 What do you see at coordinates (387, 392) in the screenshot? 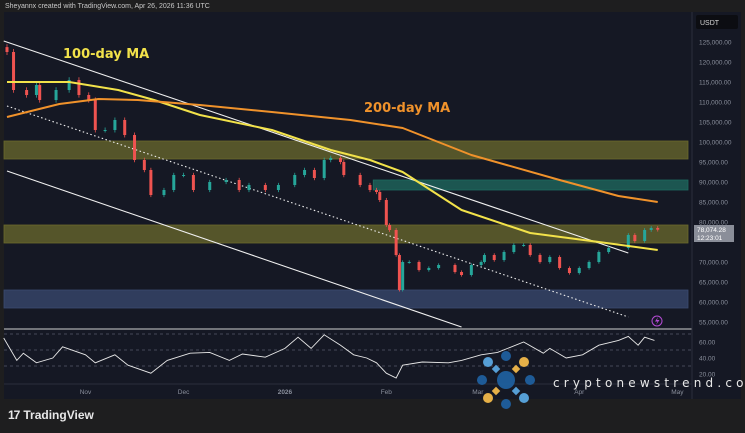
I see `time-tick: Feb` at bounding box center [387, 392].